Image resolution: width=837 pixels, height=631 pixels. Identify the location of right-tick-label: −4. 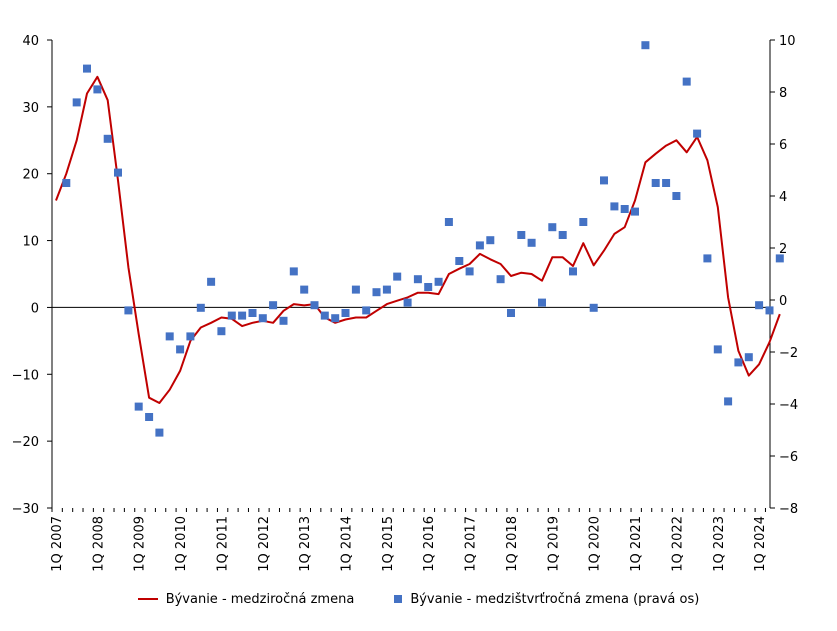
(788, 405).